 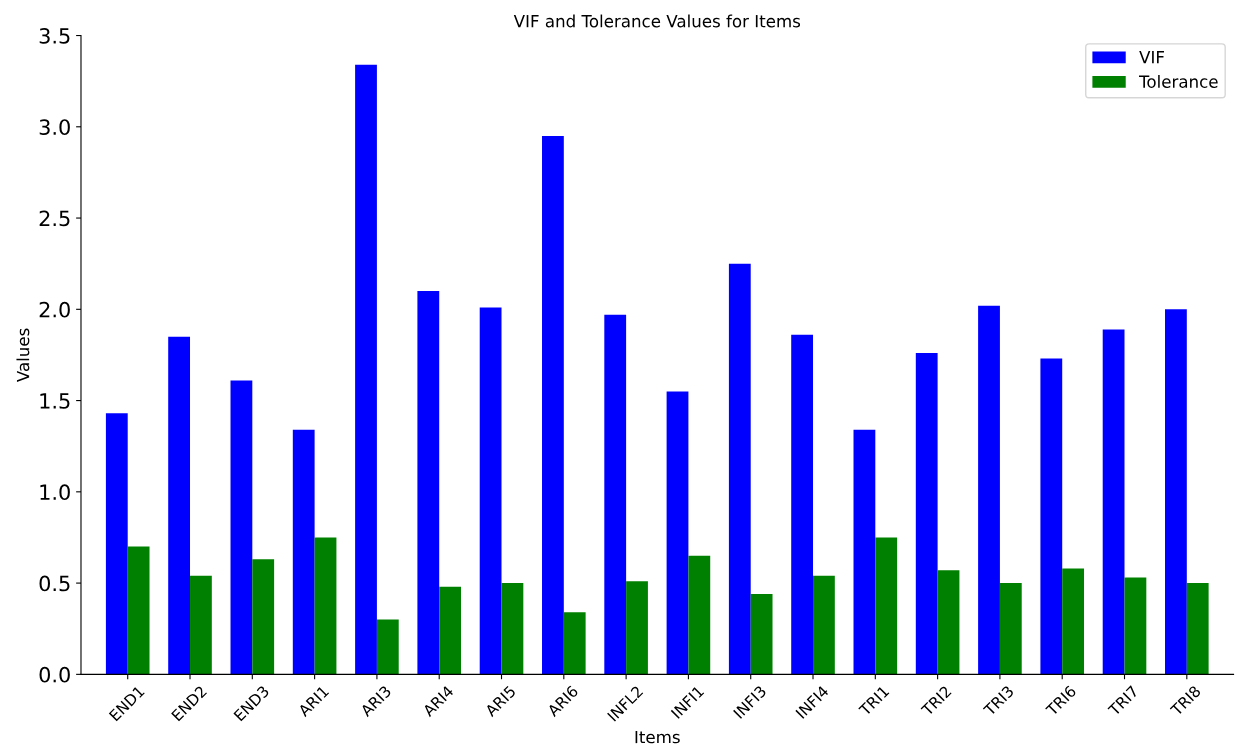 What do you see at coordinates (54, 35) in the screenshot?
I see `y-tick-label: 3.5` at bounding box center [54, 35].